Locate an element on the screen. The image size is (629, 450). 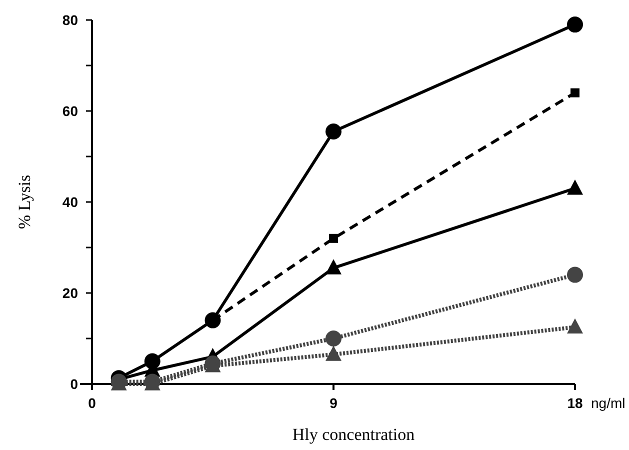
y-axis-title: % Lysis is located at coordinates (24, 202).